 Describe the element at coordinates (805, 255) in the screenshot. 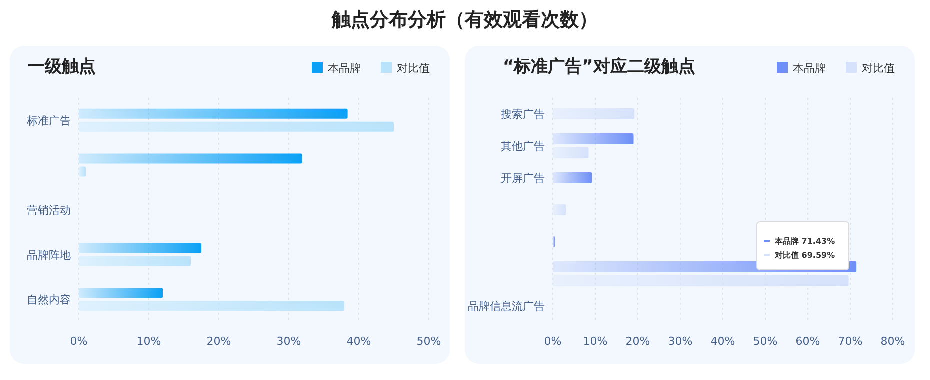

I see `annotation: 对比值 69.59%` at that location.